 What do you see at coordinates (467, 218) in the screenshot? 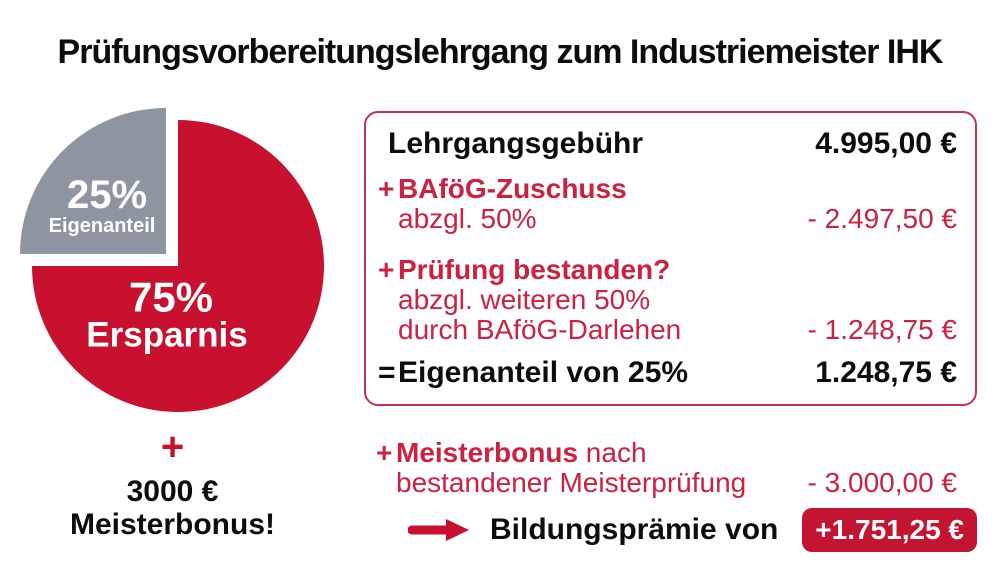
I see `row-subline: abzgl. 50%` at bounding box center [467, 218].